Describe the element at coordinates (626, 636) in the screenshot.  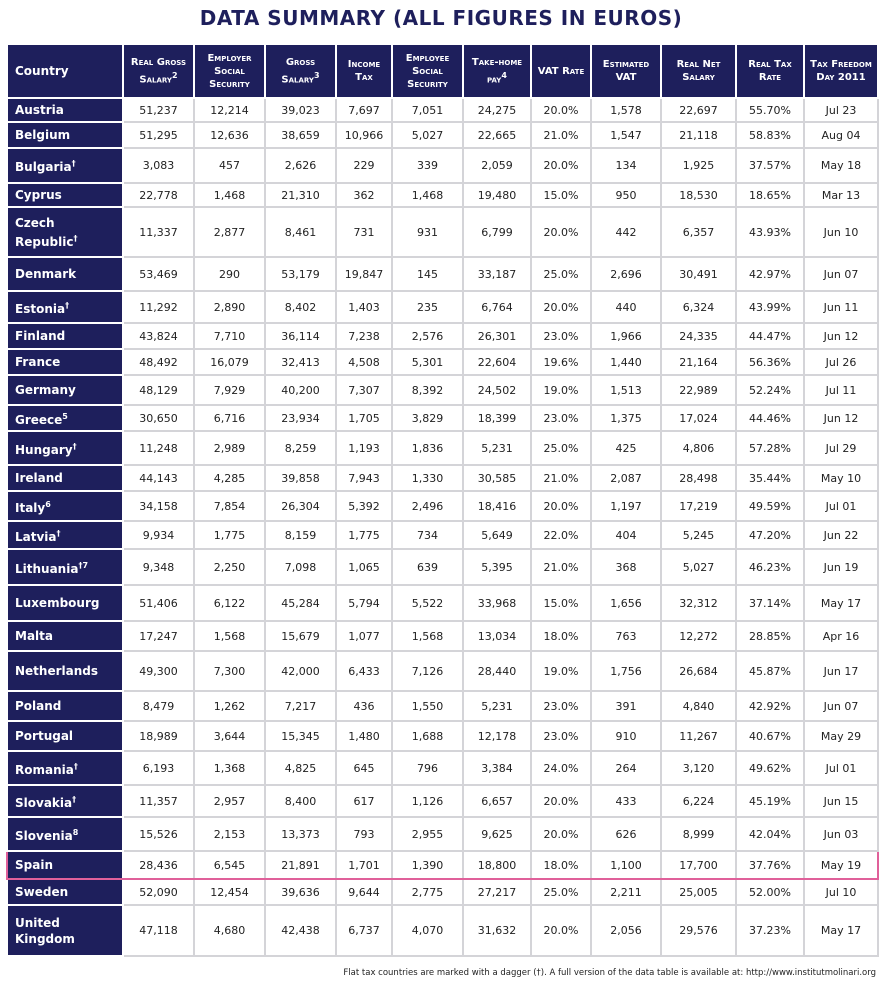
I see `data-cell: 763` at that location.